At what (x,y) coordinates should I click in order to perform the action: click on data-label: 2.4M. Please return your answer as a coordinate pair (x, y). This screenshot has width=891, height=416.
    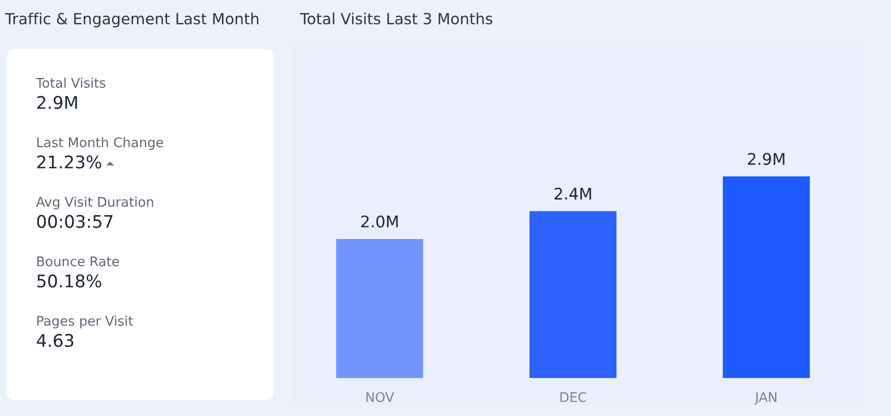
    Looking at the image, I should click on (573, 194).